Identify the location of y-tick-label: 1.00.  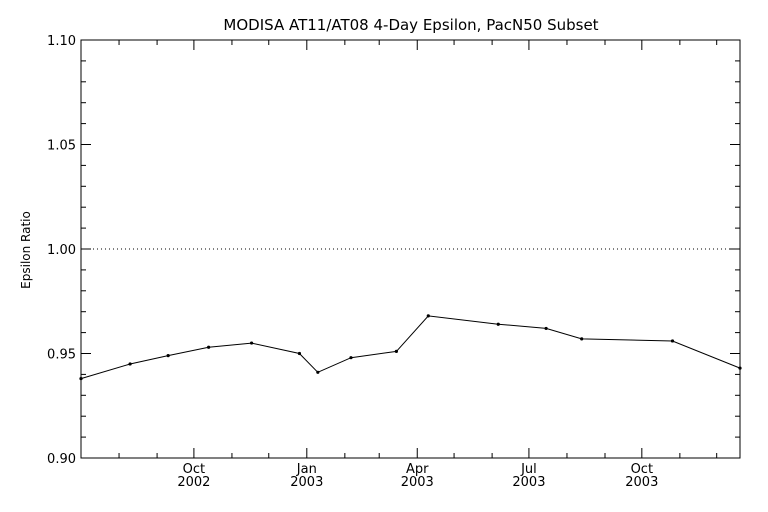
(61, 250).